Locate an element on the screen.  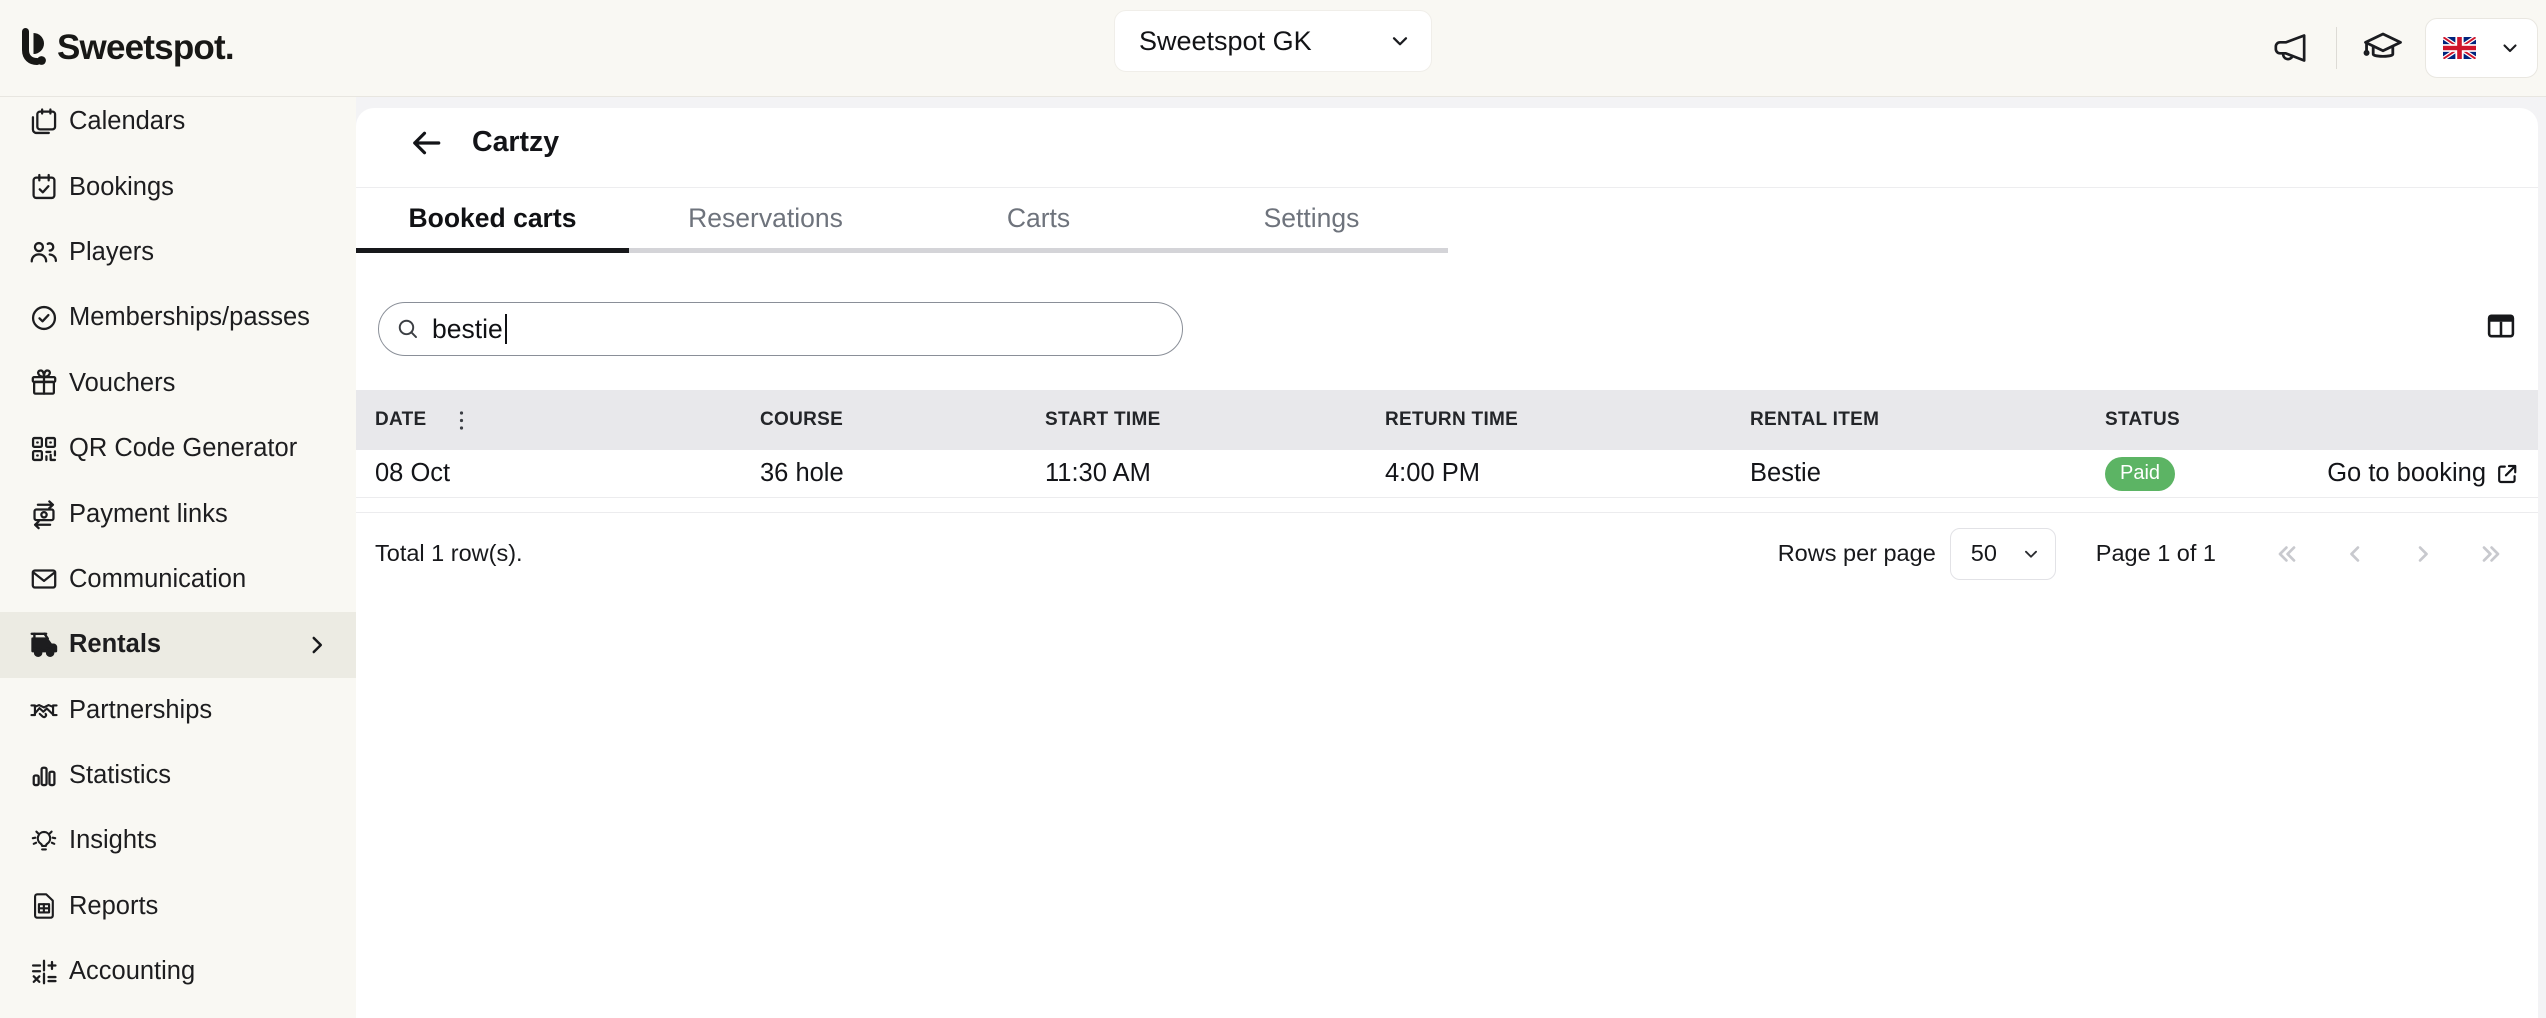
go-to-booking-link: Go to booking is located at coordinates (2418, 473).